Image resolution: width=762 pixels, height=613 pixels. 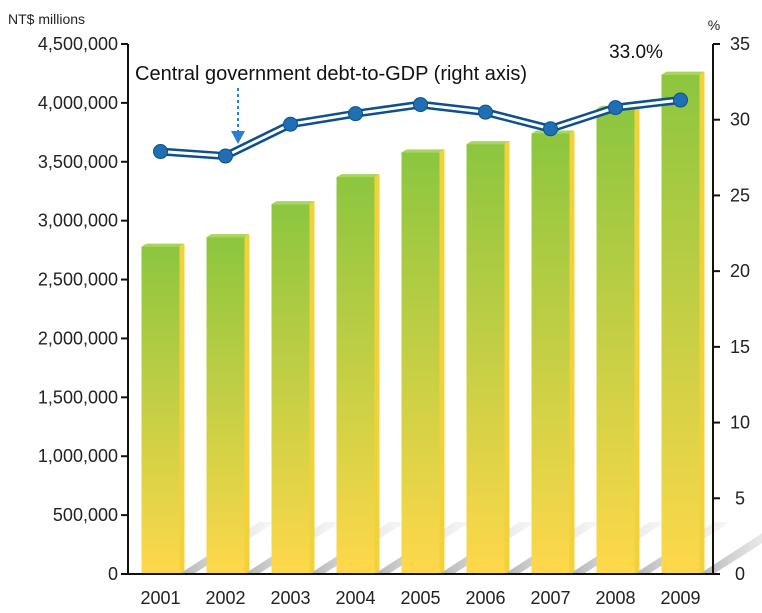 I want to click on x-tick-label: 2007, so click(x=550, y=598).